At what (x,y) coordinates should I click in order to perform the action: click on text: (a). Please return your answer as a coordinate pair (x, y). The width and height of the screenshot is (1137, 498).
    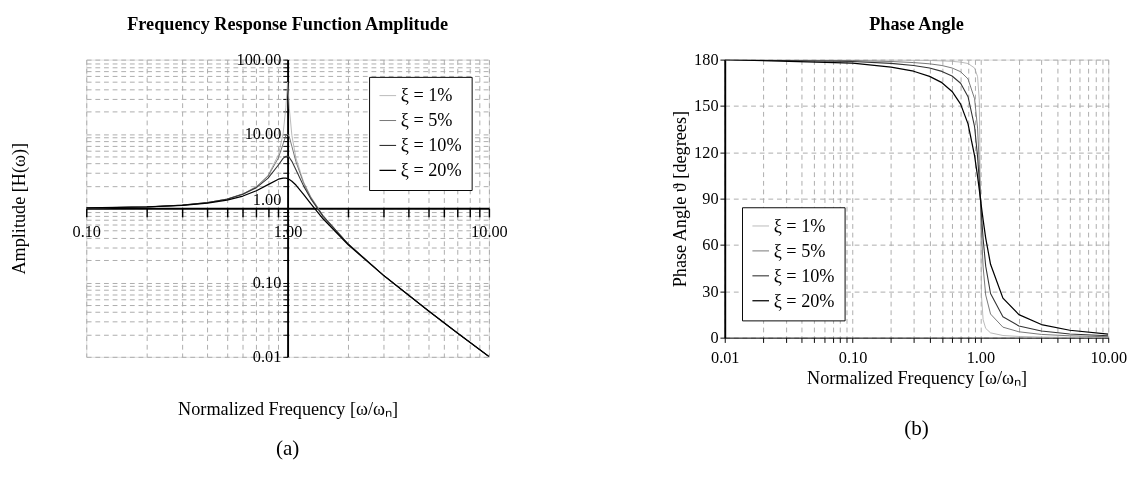
    Looking at the image, I should click on (287, 447).